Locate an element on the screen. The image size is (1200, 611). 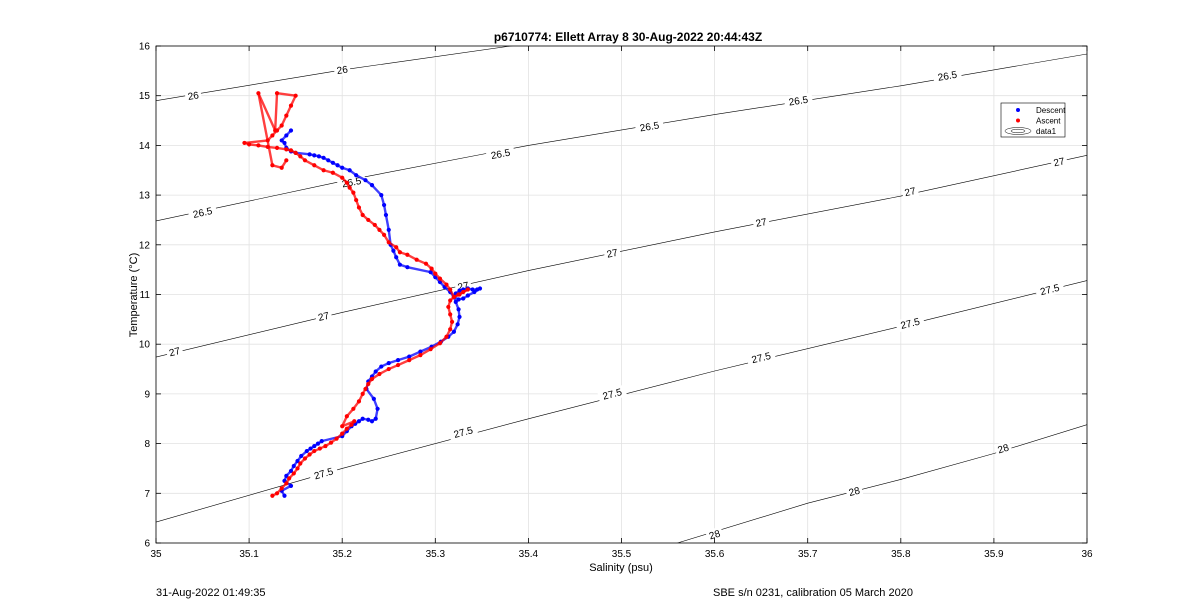
legend-marker-ascent is located at coordinates (1018, 120).